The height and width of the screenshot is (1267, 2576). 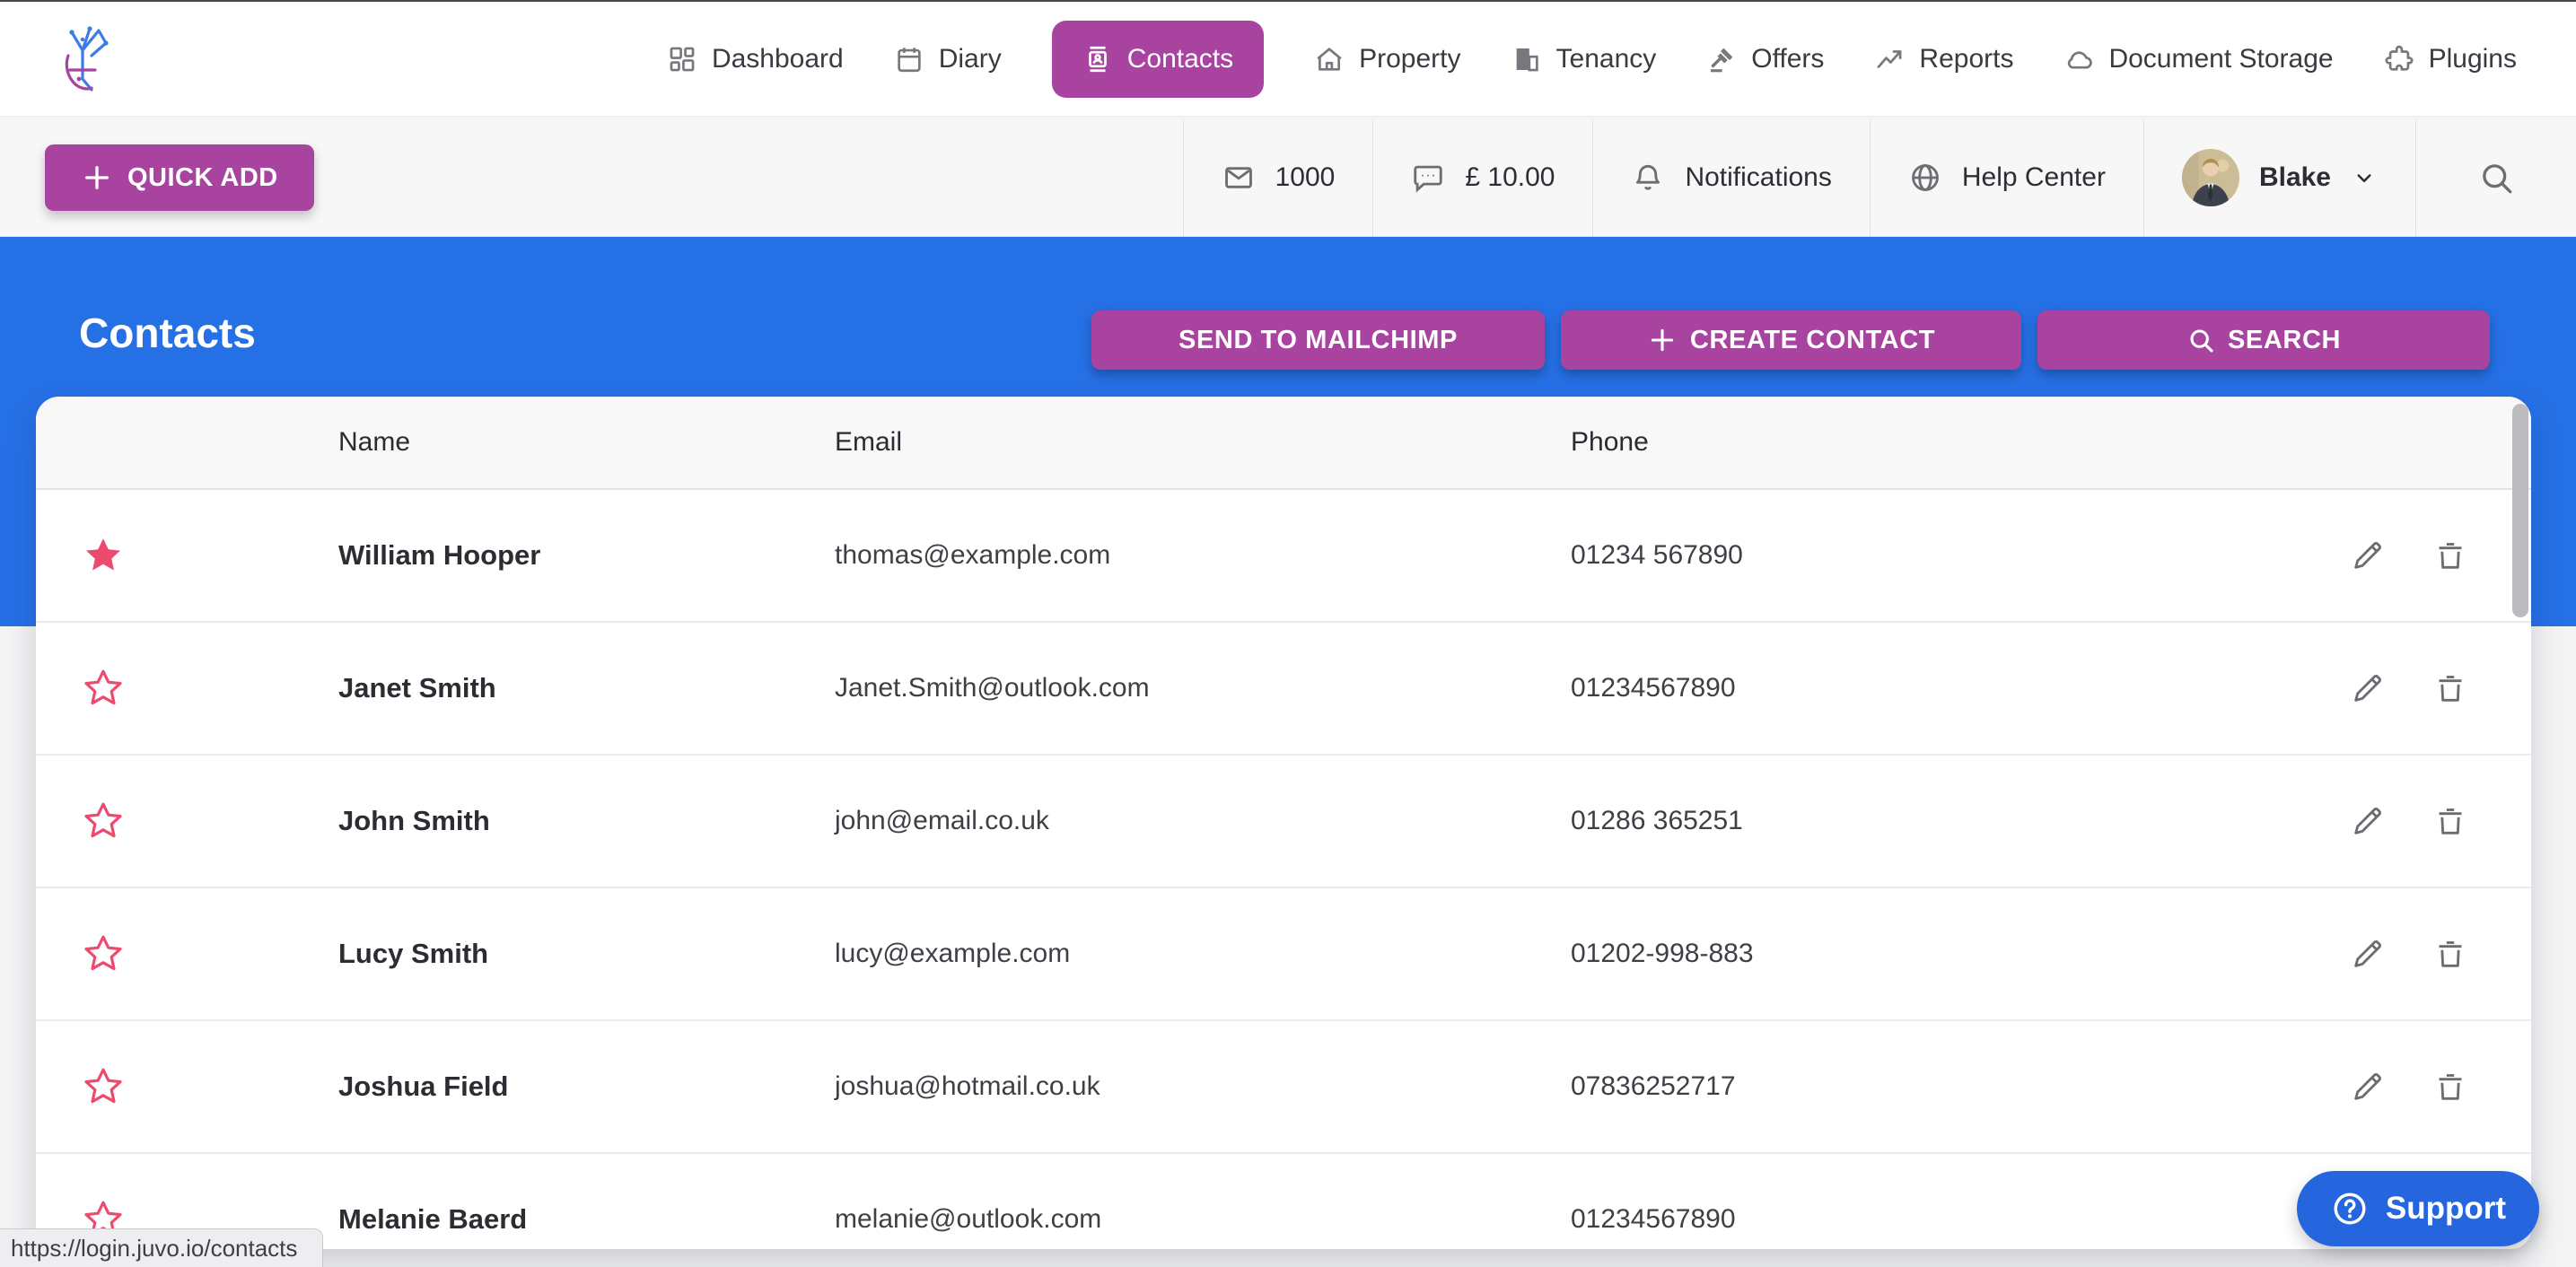 I want to click on nav-item-label: Document Storage, so click(x=2221, y=58).